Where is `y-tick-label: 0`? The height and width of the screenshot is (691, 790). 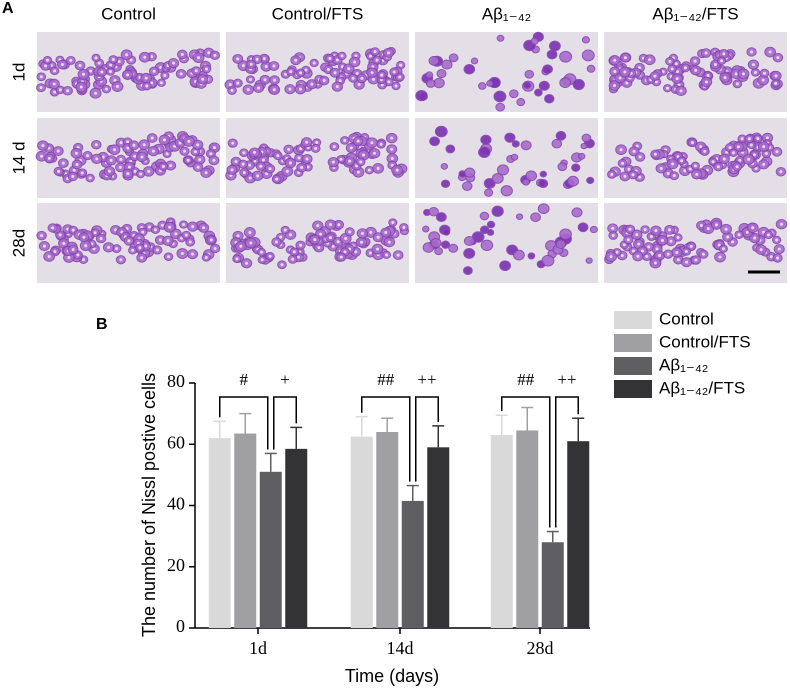 y-tick-label: 0 is located at coordinates (180, 626).